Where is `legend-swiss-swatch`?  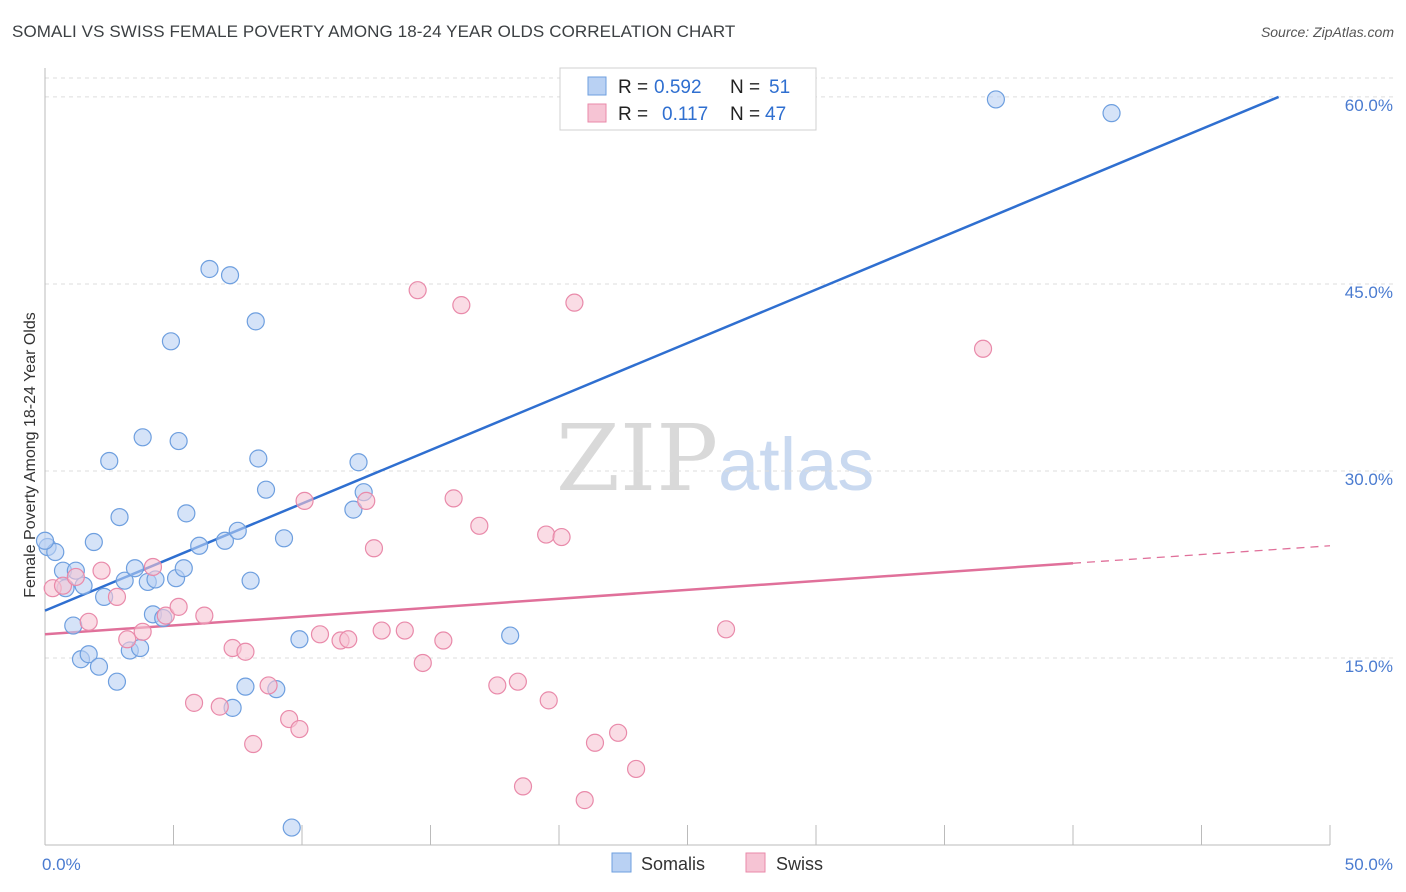 legend-swiss-swatch is located at coordinates (597, 113).